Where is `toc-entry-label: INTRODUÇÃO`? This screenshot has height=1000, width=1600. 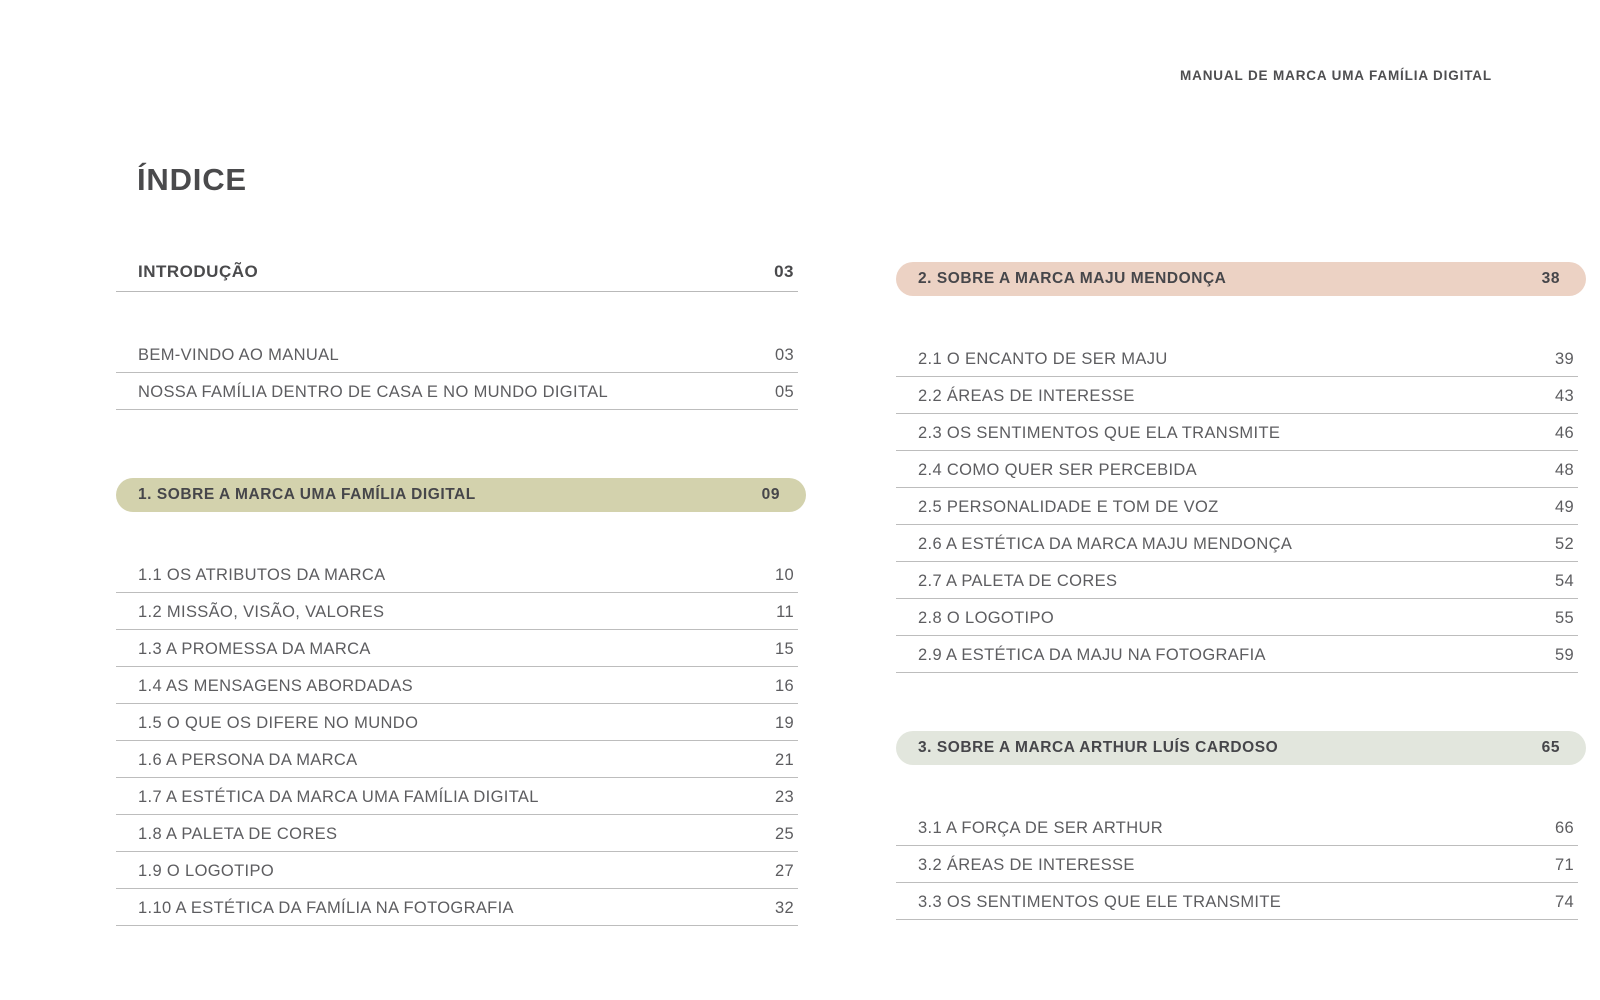
toc-entry-label: INTRODUÇÃO is located at coordinates (198, 271).